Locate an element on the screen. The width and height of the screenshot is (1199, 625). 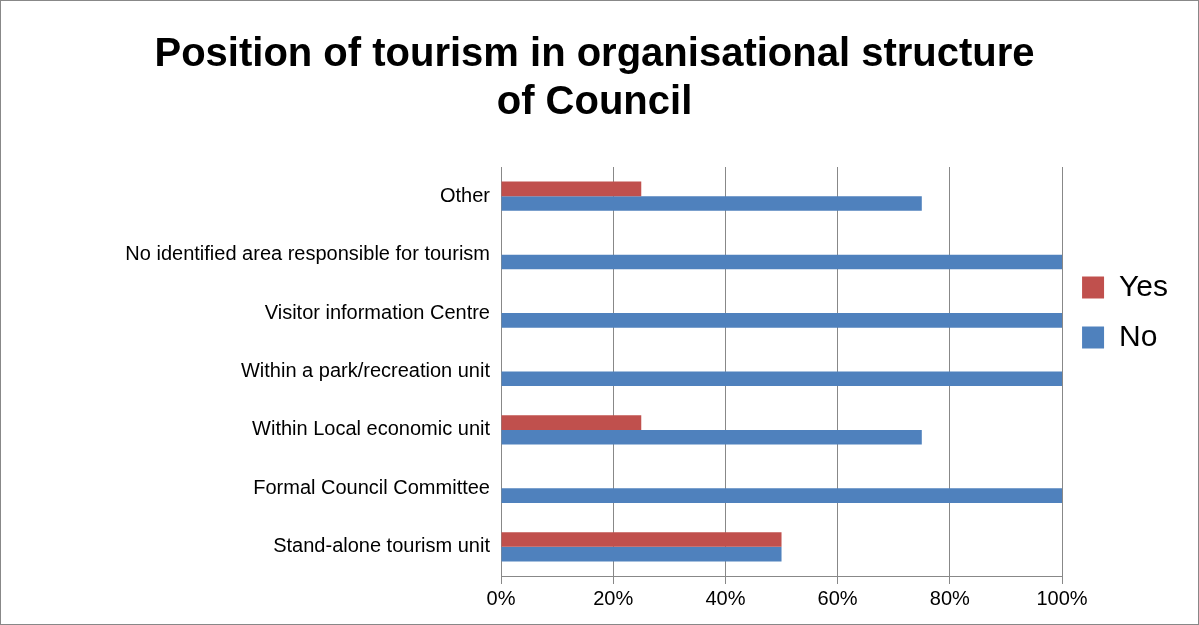
y-tick-label: Within Local economic unit is located at coordinates (371, 428).